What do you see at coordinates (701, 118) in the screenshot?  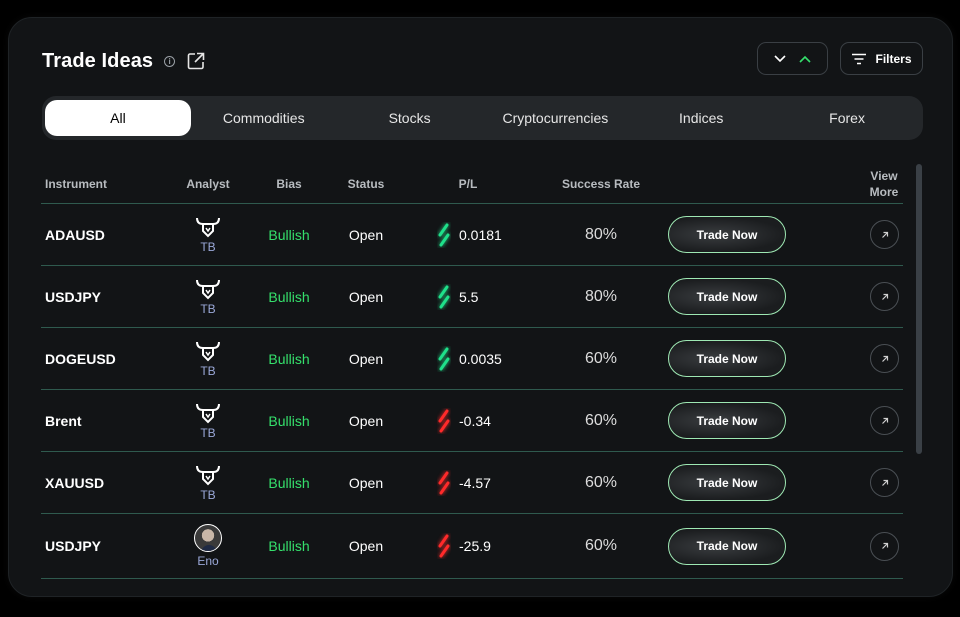 I see `tab-indices: Indices` at bounding box center [701, 118].